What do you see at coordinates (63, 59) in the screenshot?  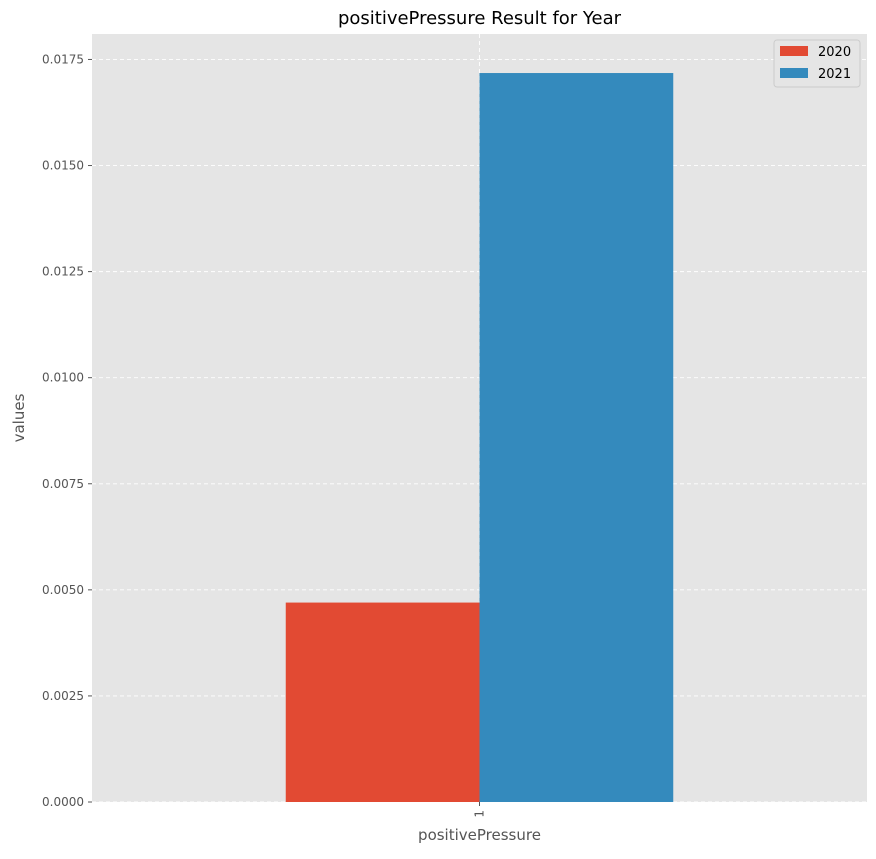 I see `y-tick-label: 0.0175` at bounding box center [63, 59].